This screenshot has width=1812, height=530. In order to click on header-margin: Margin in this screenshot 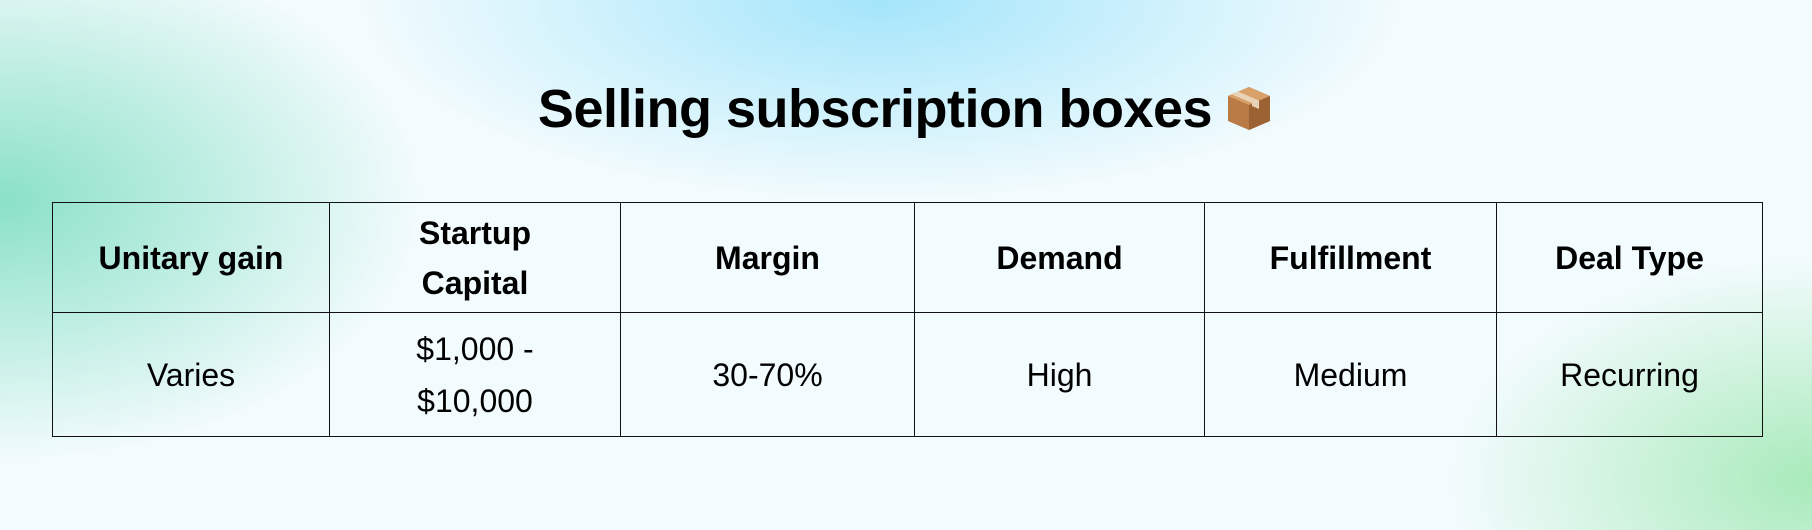, I will do `click(767, 257)`.